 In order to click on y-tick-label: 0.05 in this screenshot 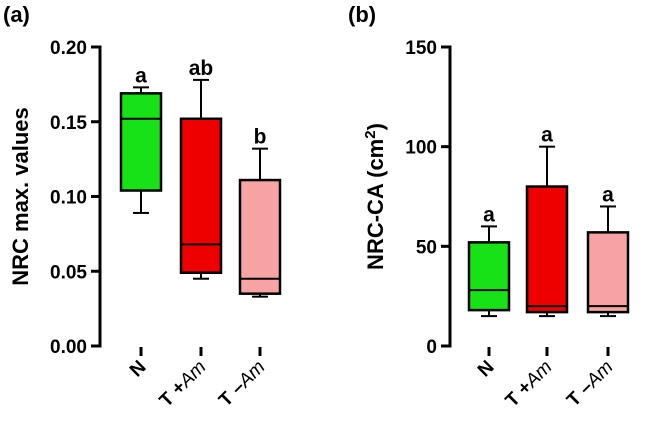, I will do `click(68, 272)`.